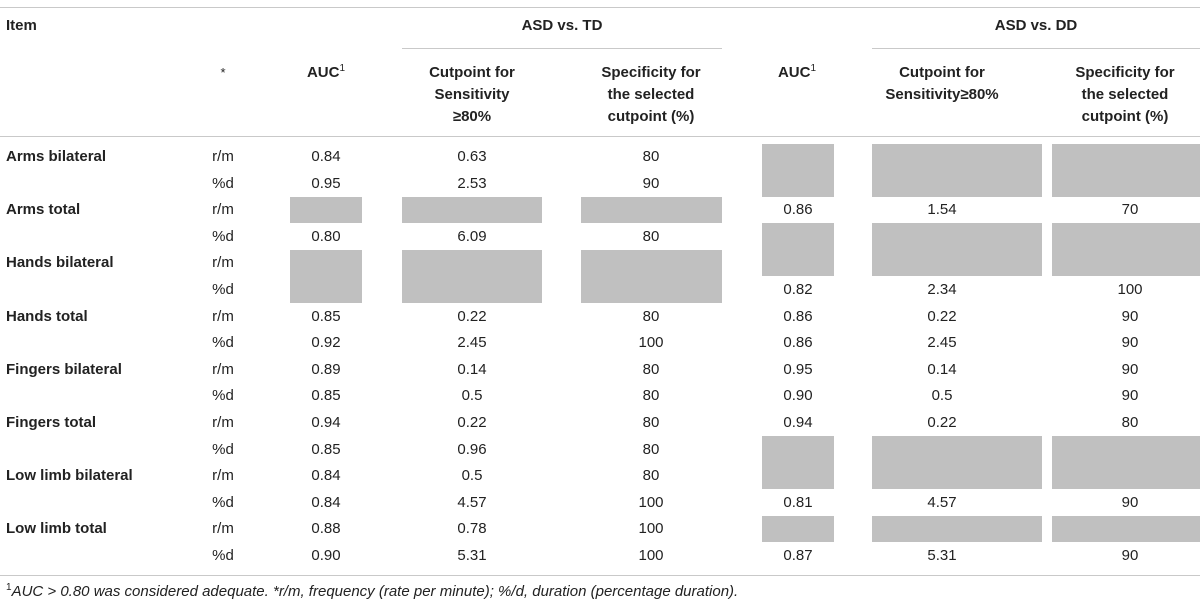 The height and width of the screenshot is (611, 1200). What do you see at coordinates (798, 369) in the screenshot?
I see `cell-auc-dd: 0.95` at bounding box center [798, 369].